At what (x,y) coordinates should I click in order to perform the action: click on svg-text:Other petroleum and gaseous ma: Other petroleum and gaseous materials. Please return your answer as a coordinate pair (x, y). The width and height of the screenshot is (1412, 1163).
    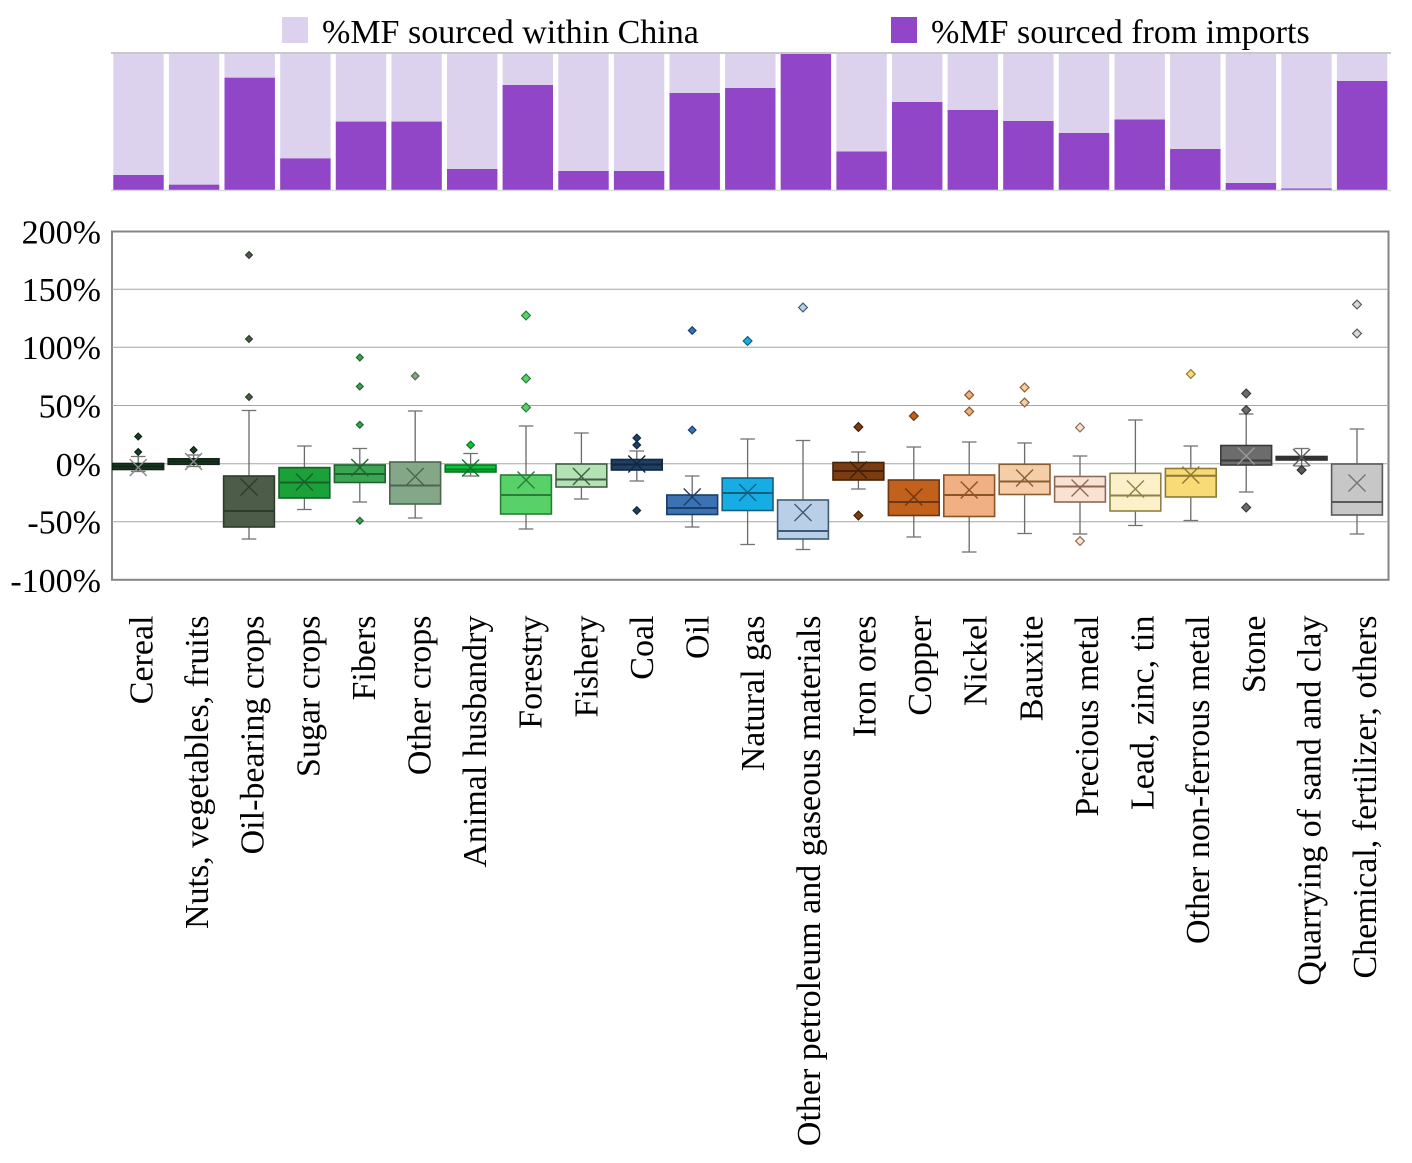
    Looking at the image, I should click on (809, 881).